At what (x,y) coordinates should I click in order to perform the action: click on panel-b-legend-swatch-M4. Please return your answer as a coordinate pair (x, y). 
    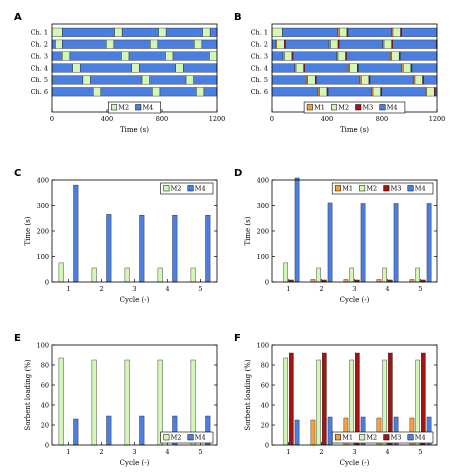
    Looking at the image, I should click on (382, 107).